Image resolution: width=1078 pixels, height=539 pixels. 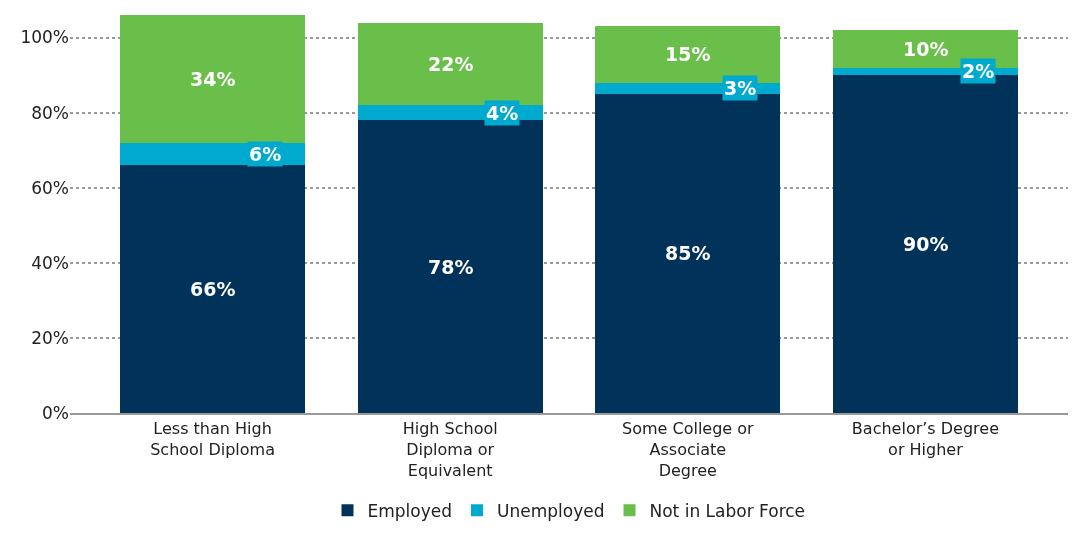 I want to click on data-label: 85%, so click(x=688, y=253).